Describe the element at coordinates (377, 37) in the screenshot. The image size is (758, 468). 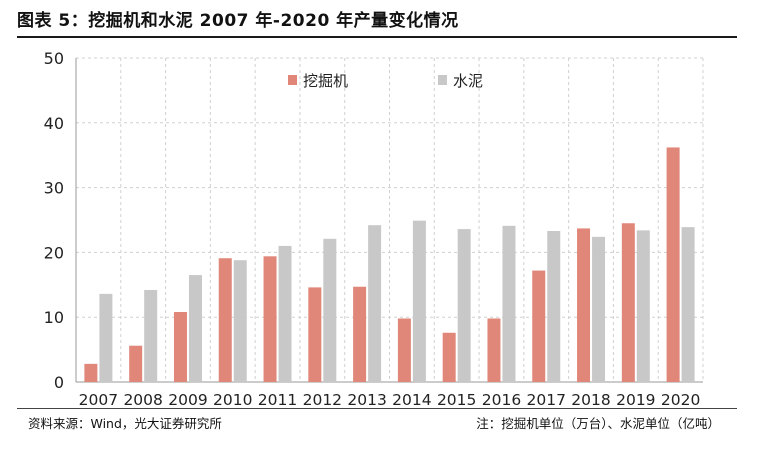
I see `title-divider` at that location.